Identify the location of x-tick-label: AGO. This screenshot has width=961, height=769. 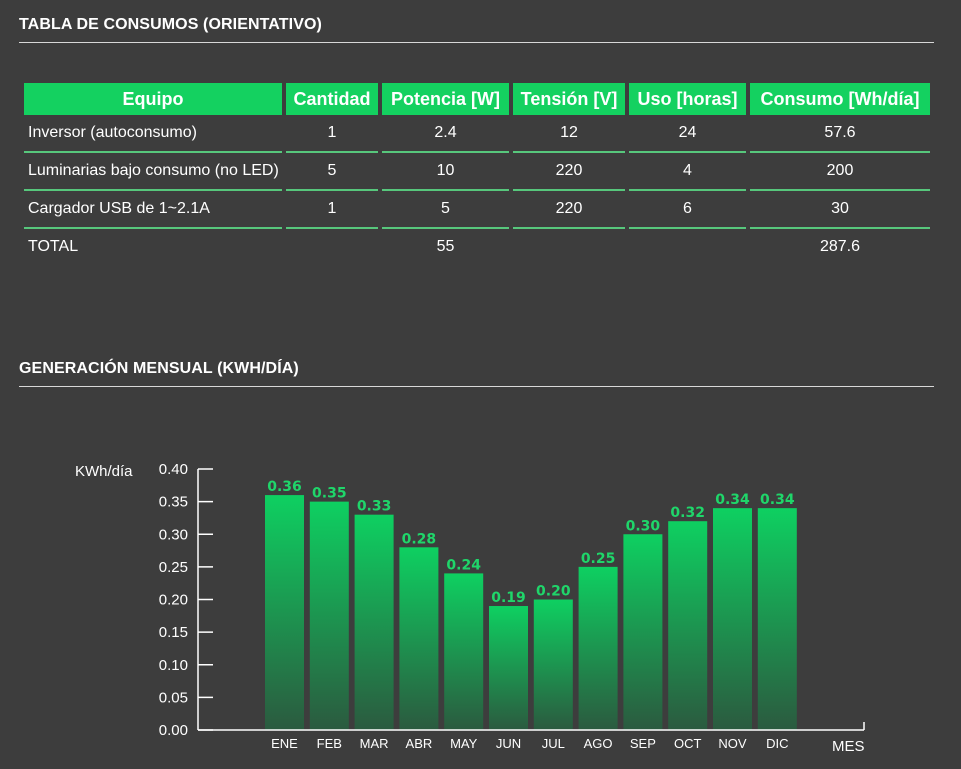
(598, 743).